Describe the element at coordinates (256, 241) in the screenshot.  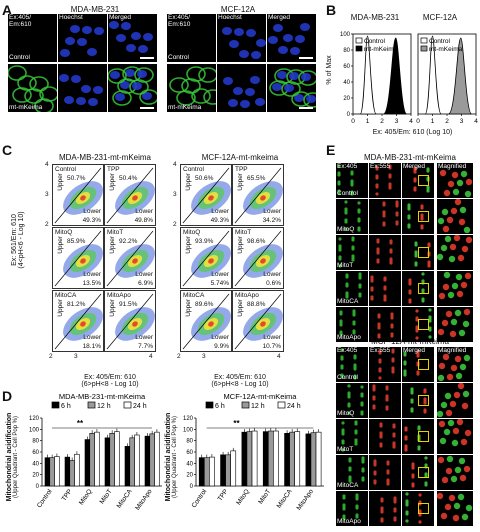
I see `upper-percent: 98.6%` at that location.